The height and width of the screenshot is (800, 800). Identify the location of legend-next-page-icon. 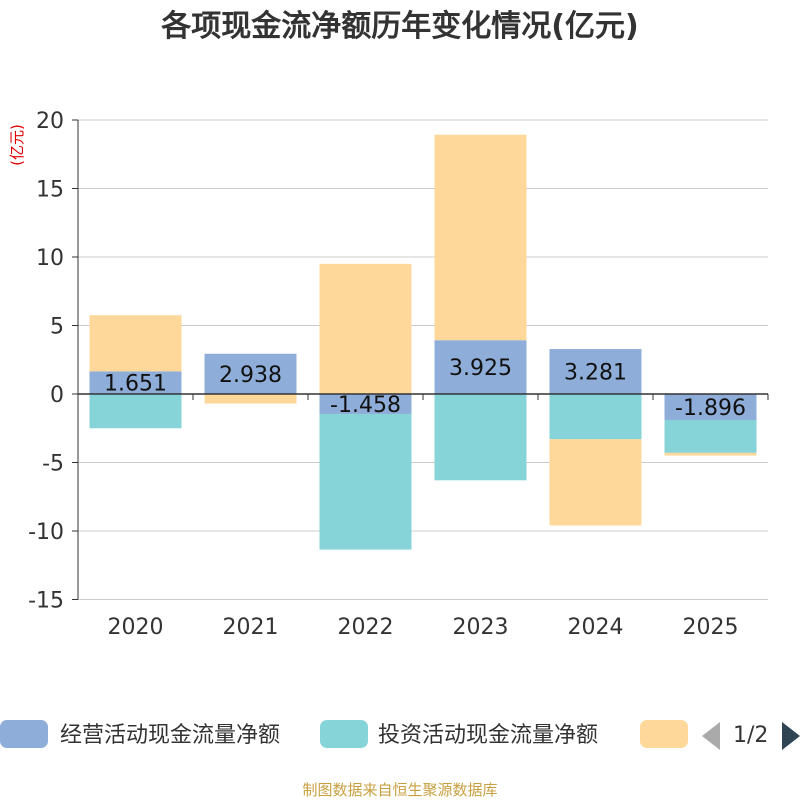
(791, 736).